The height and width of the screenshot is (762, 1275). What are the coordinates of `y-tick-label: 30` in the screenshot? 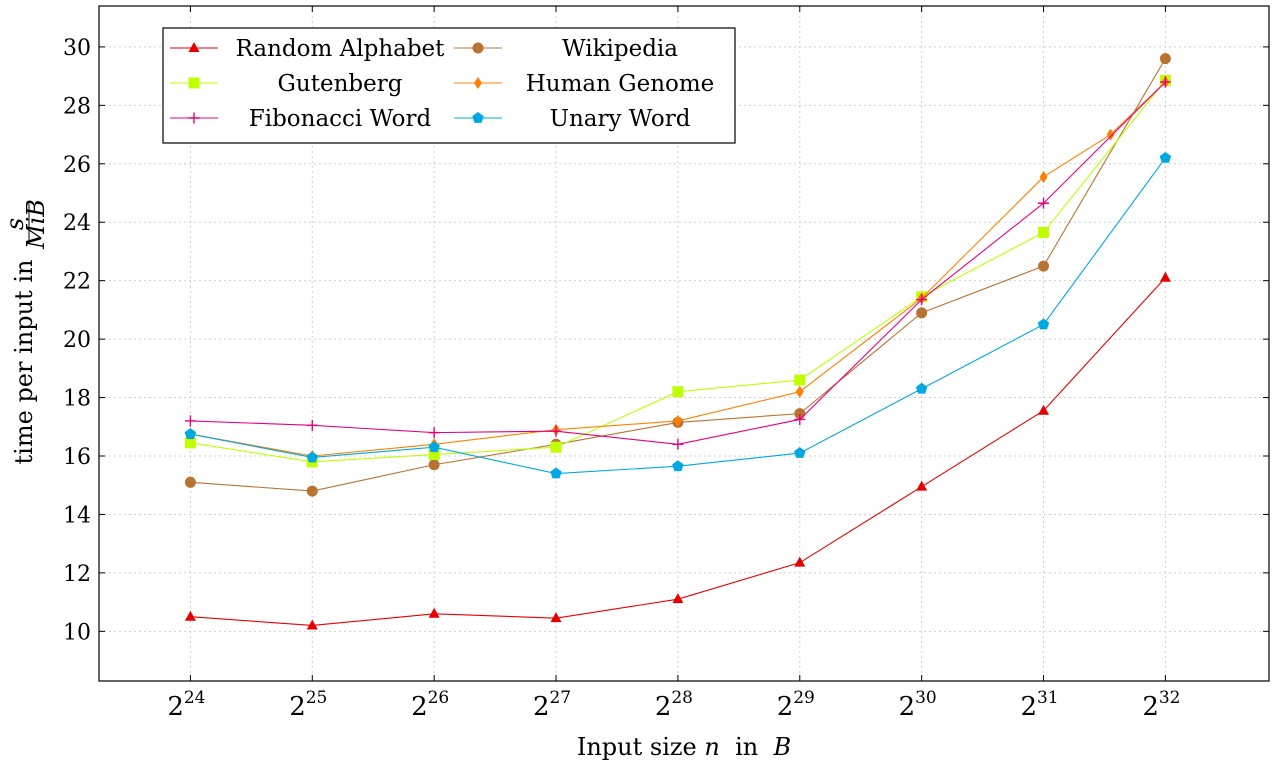 It's located at (77, 48).